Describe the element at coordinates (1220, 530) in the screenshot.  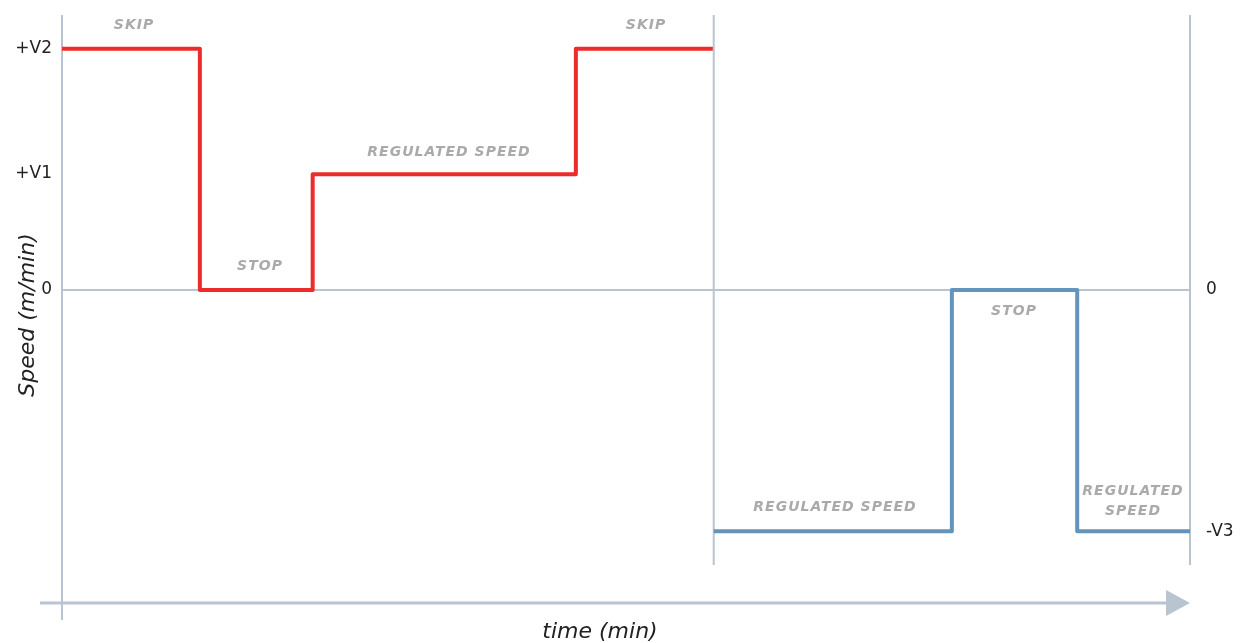
I see `text: -V3` at that location.